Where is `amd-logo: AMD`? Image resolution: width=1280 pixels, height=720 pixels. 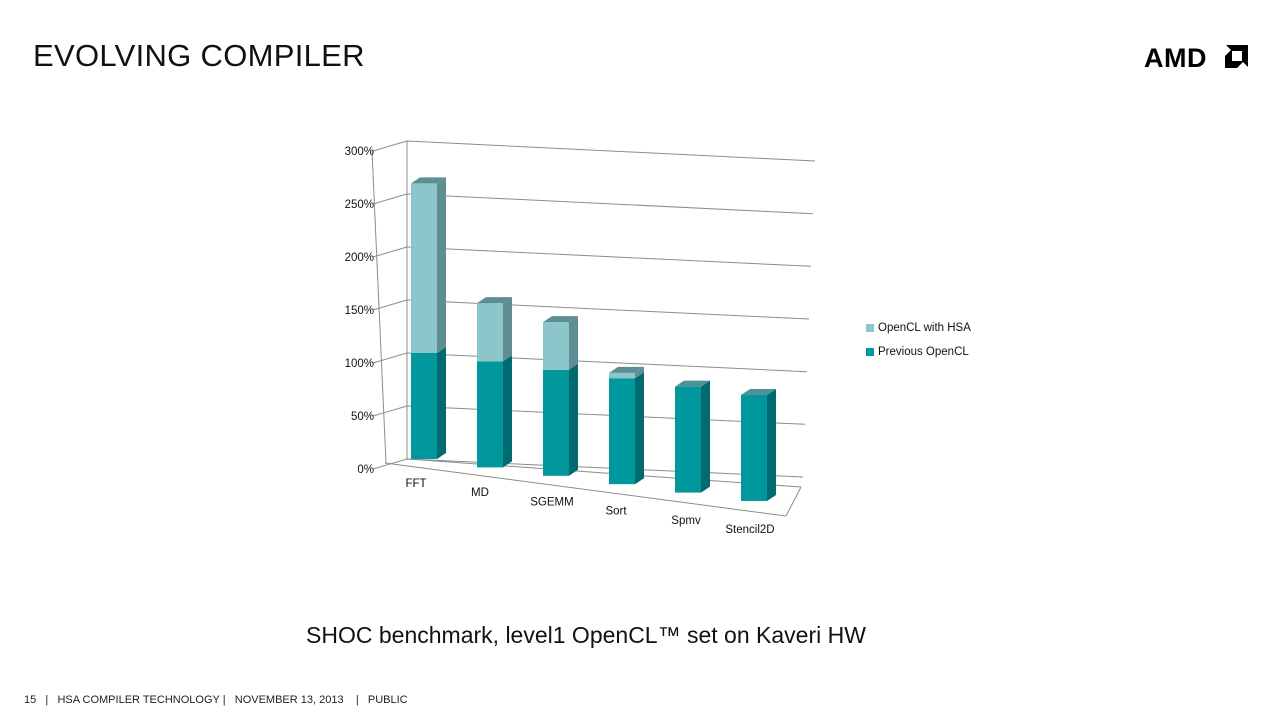 amd-logo: AMD is located at coordinates (1197, 58).